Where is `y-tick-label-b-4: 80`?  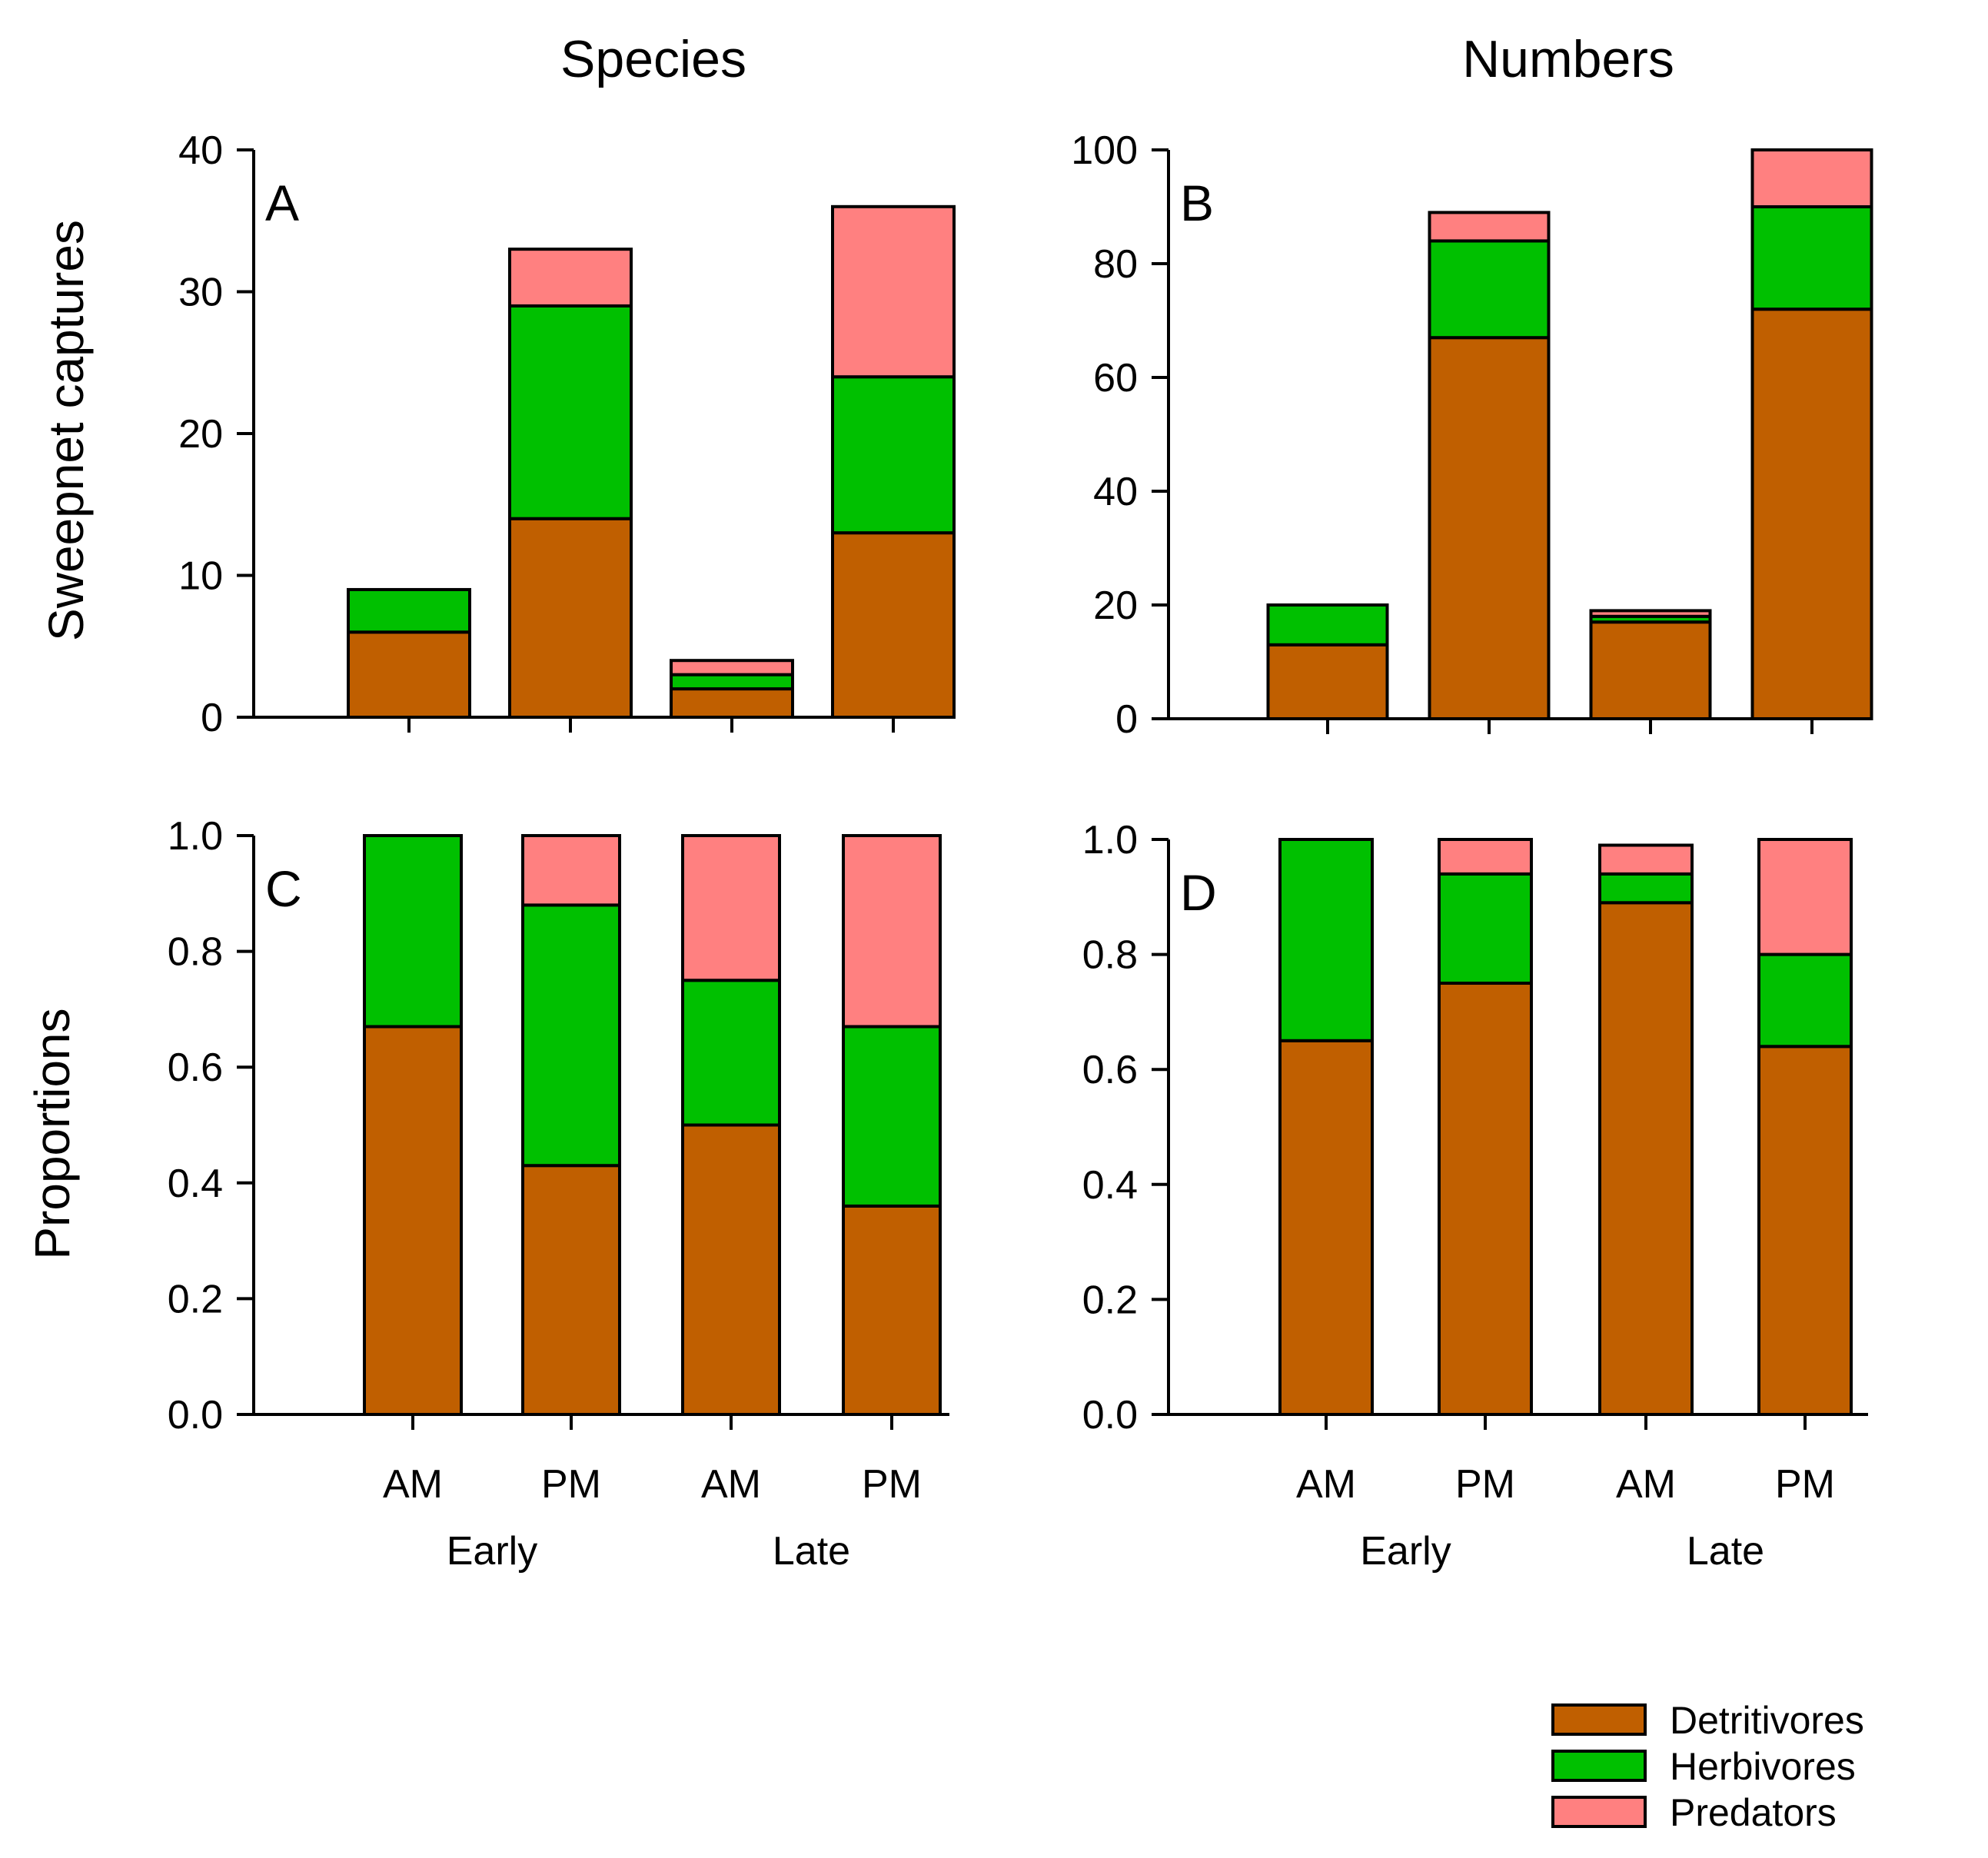
y-tick-label-b-4: 80 is located at coordinates (1115, 264).